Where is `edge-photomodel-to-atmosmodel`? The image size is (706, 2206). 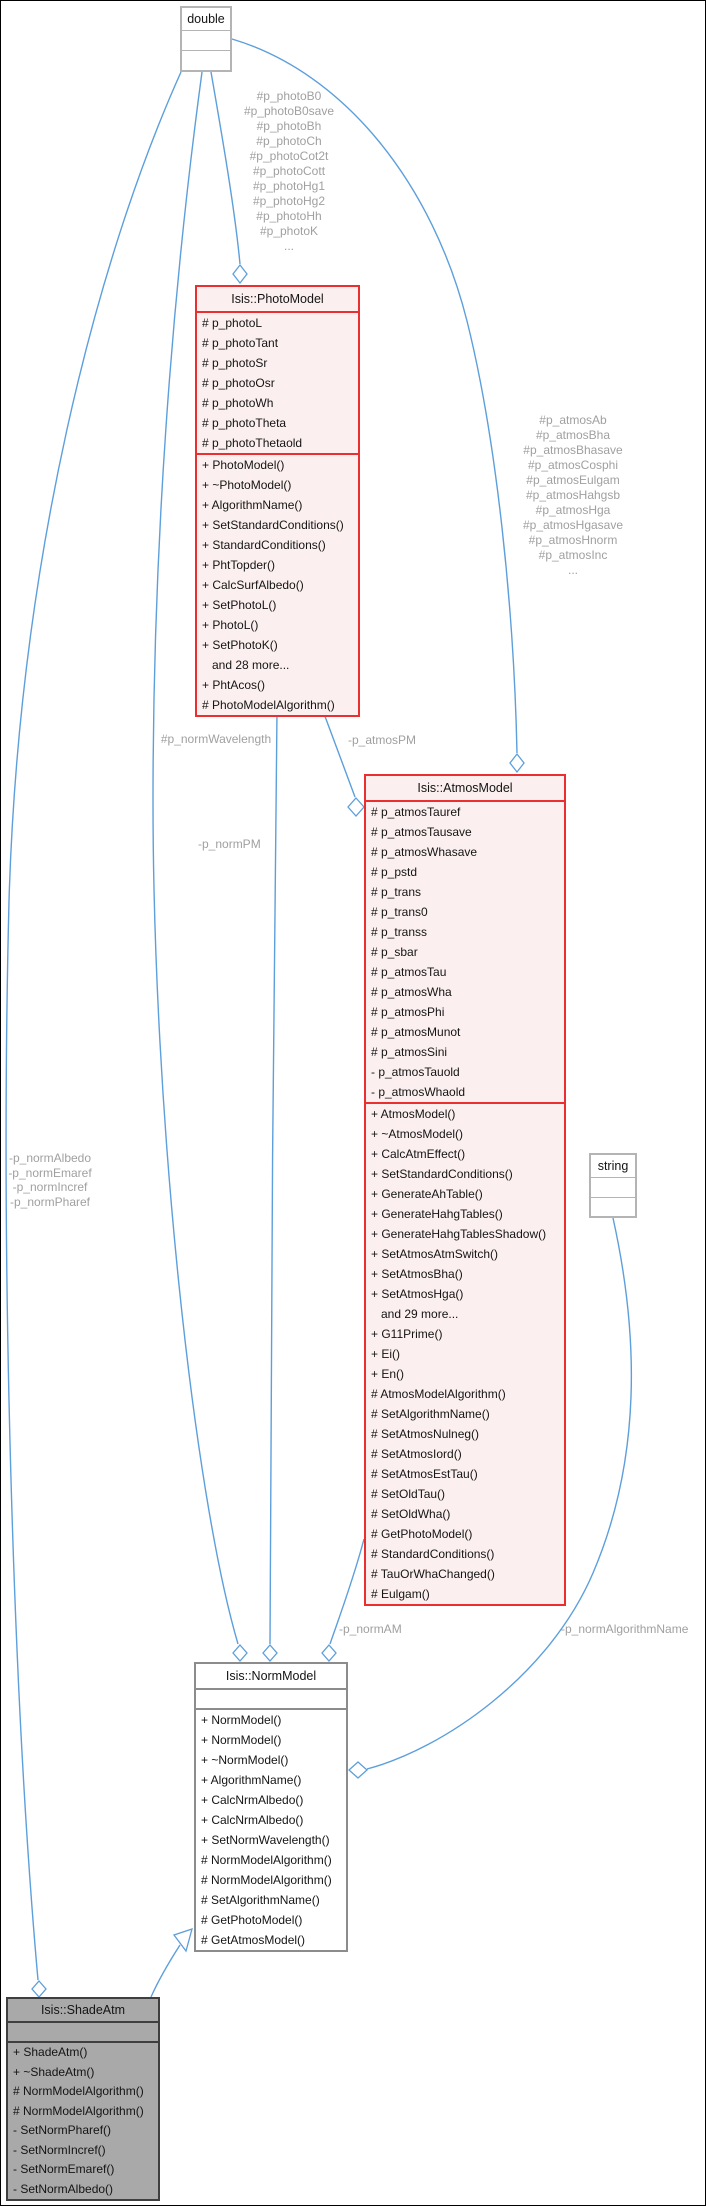
edge-photomodel-to-atmosmodel is located at coordinates (339, 754).